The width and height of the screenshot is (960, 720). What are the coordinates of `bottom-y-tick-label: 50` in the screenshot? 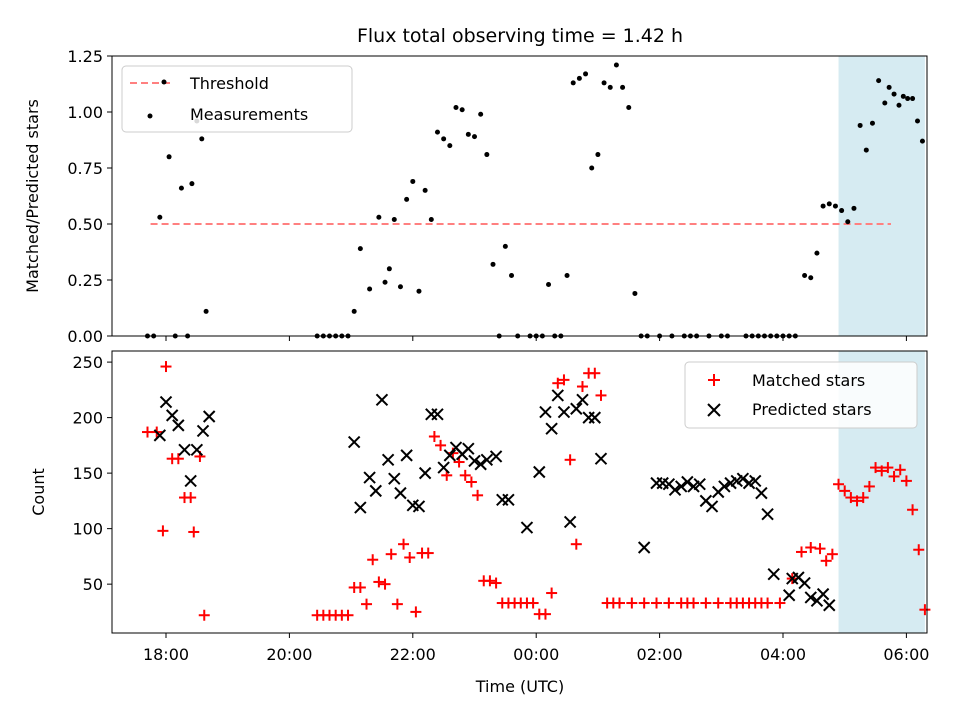 It's located at (93, 584).